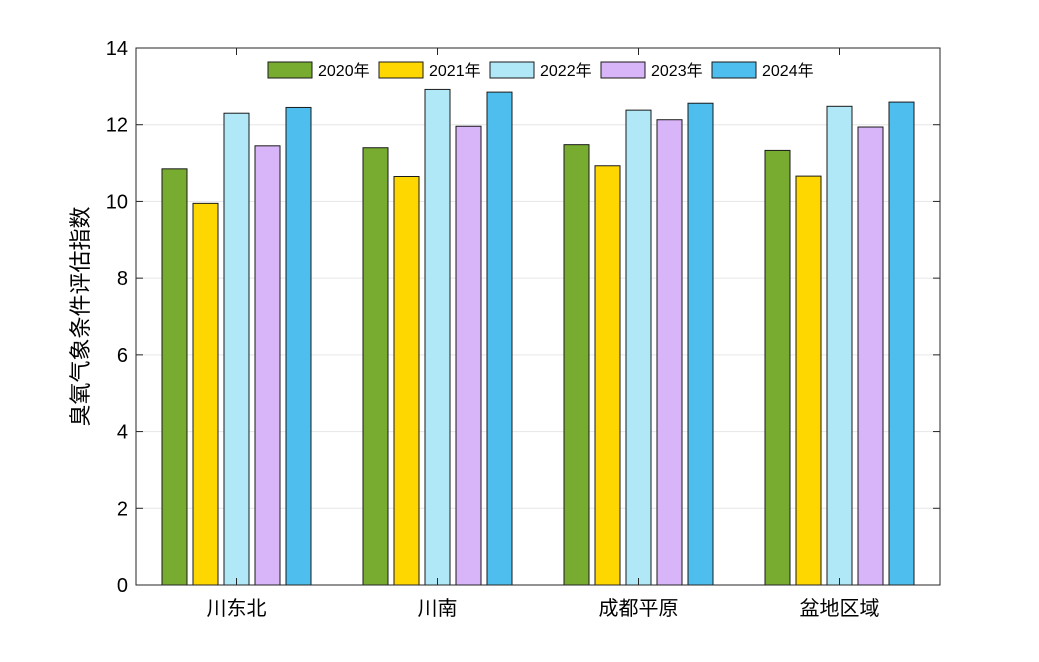 This screenshot has height=662, width=1039. What do you see at coordinates (117, 126) in the screenshot?
I see `y-tick-label: 12` at bounding box center [117, 126].